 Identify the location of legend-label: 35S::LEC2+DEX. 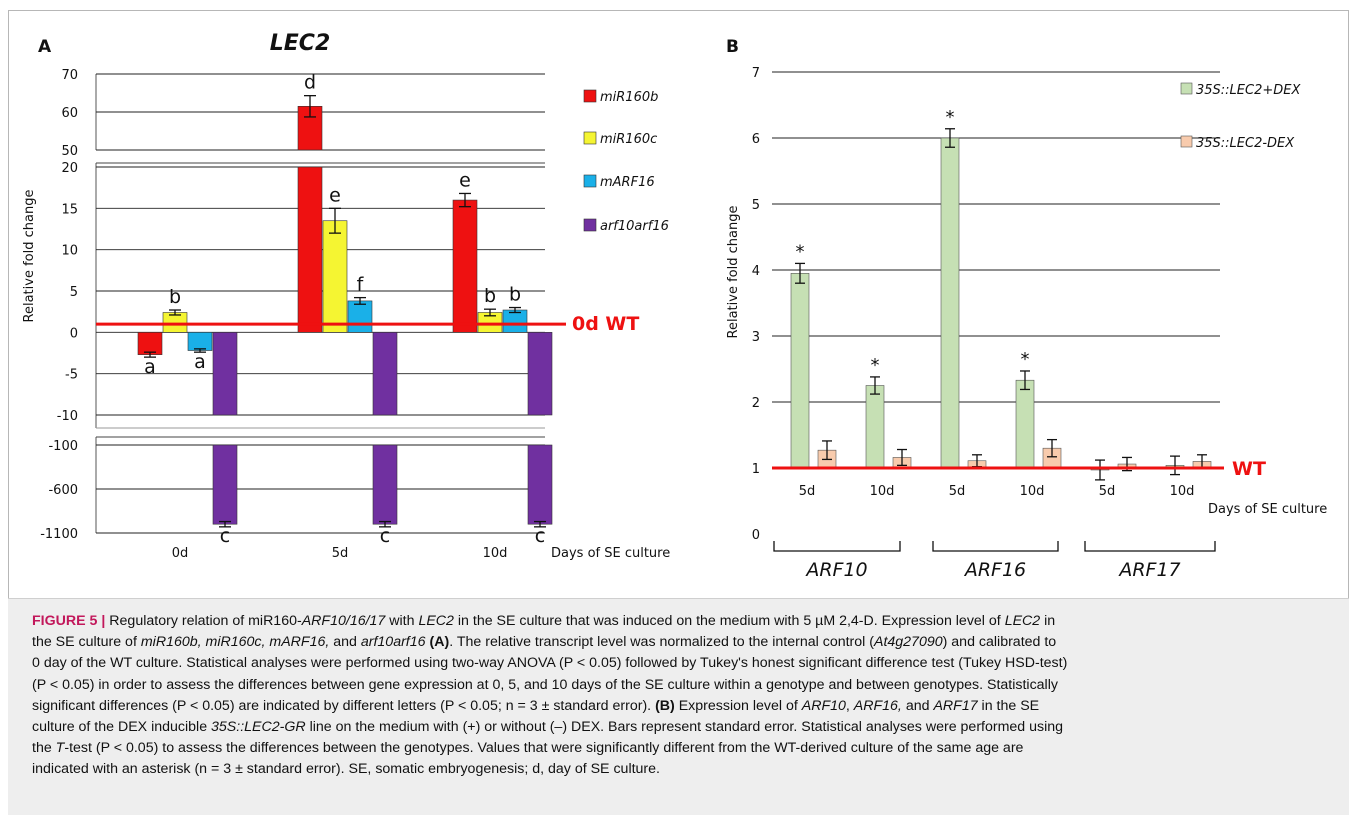
(1248, 90).